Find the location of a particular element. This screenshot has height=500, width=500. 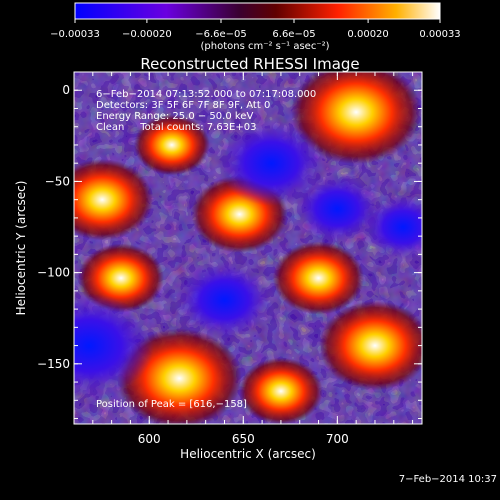

footer-date: 7−Feb−2014 10:37 is located at coordinates (448, 479).